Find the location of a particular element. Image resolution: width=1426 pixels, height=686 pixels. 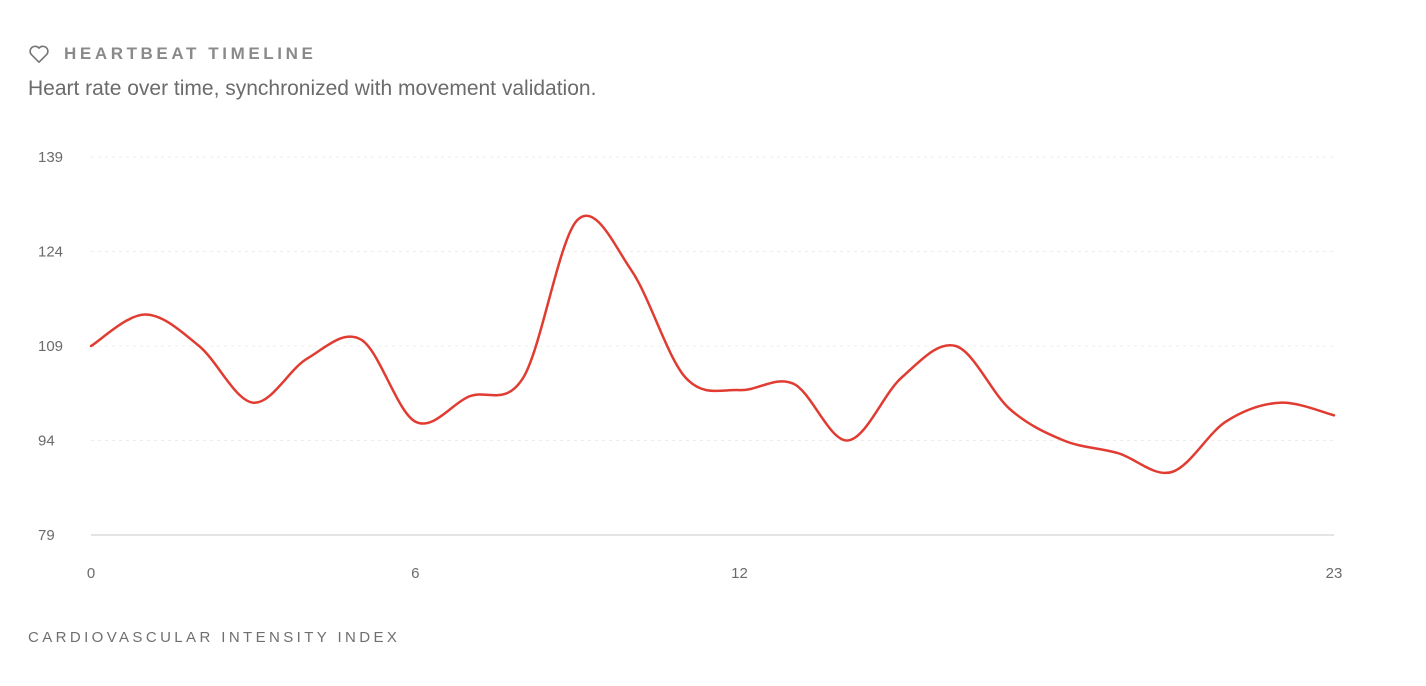

y-tick-label: 139 is located at coordinates (50, 157).